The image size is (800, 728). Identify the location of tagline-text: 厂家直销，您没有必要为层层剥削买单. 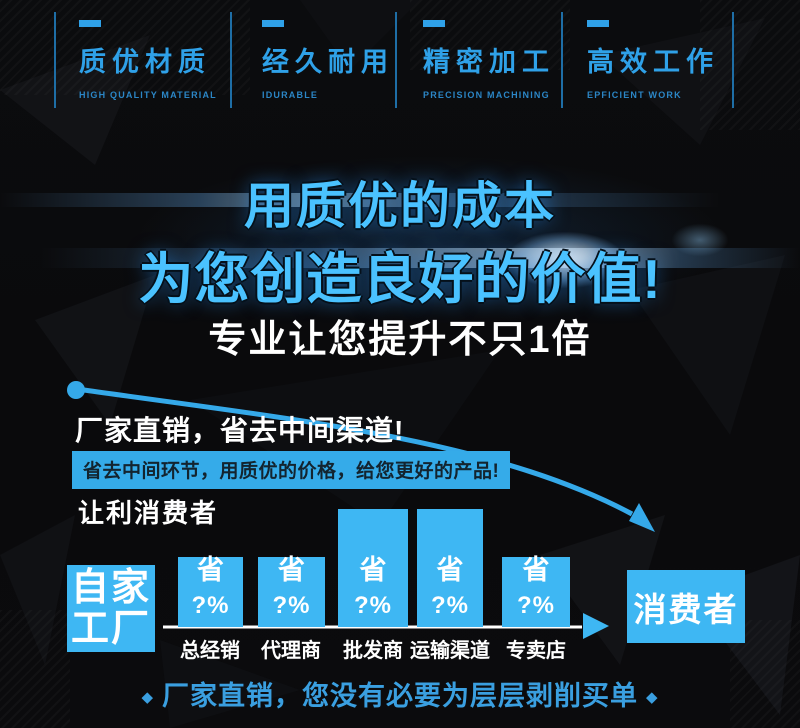
(400, 696).